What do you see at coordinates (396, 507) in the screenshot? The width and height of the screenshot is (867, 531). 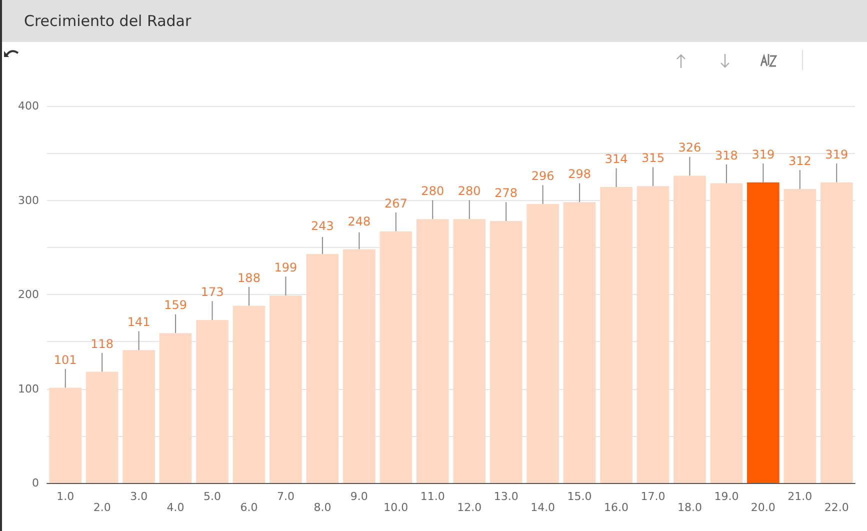 I see `x-tick-label: 10.0` at bounding box center [396, 507].